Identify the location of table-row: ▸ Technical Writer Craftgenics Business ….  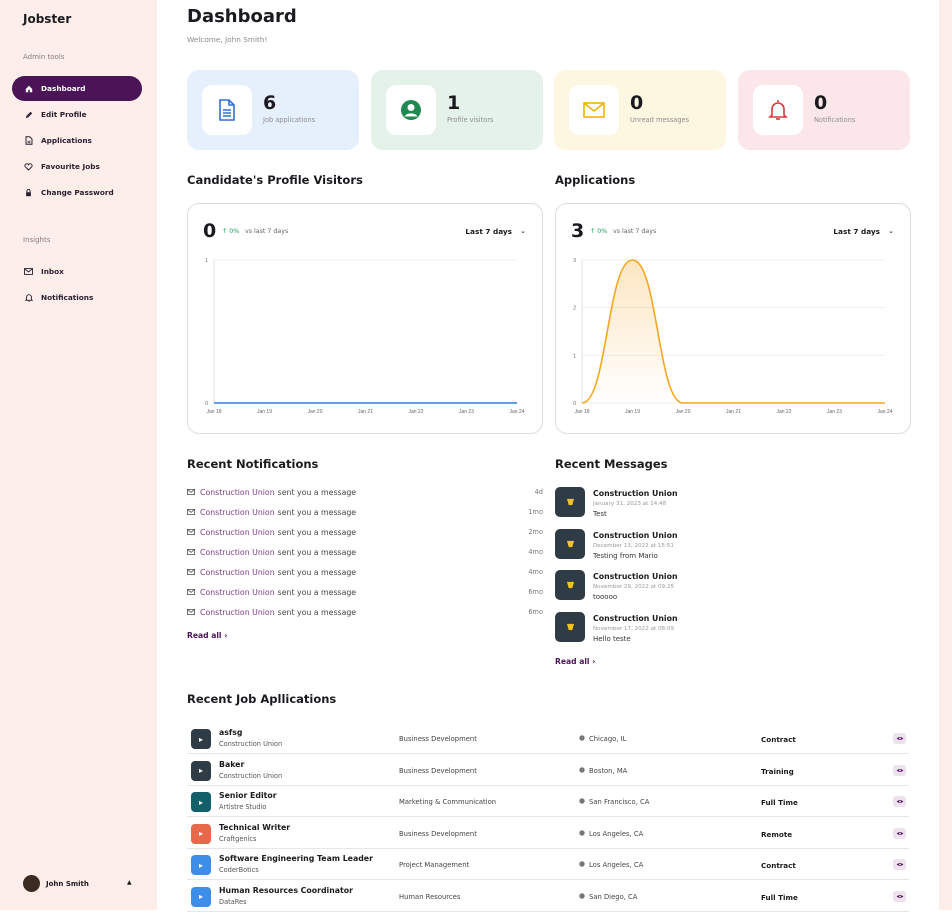
(548, 833).